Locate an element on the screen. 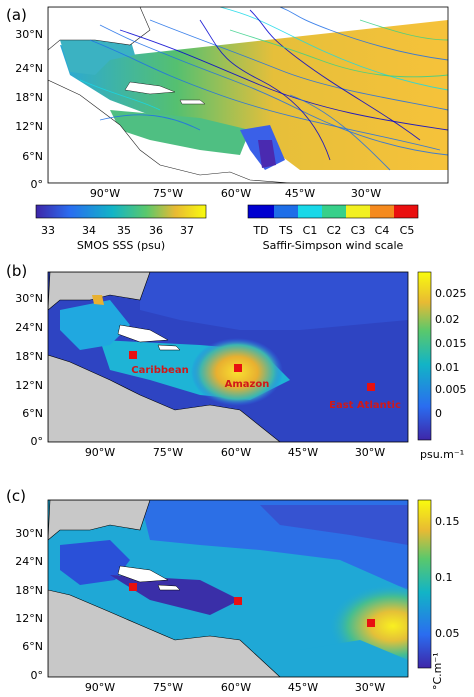  colorbar-c: 0.15 0.1 0.05 °C.m⁻¹ is located at coordinates (438, 594).